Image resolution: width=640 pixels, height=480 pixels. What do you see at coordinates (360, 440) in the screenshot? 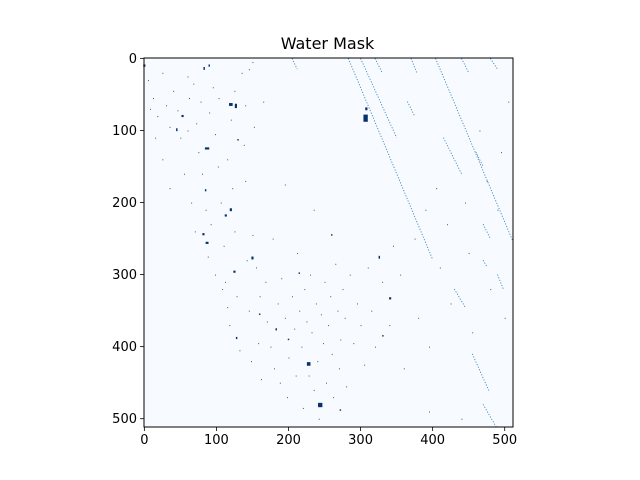
I see `x-tick-label: 300` at bounding box center [360, 440].